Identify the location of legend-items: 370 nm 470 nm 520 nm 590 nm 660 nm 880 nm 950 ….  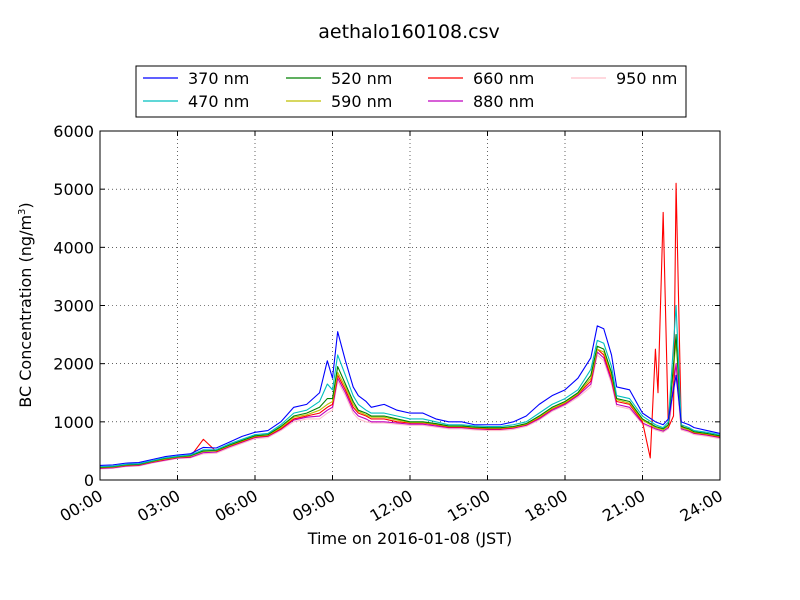
(410, 90).